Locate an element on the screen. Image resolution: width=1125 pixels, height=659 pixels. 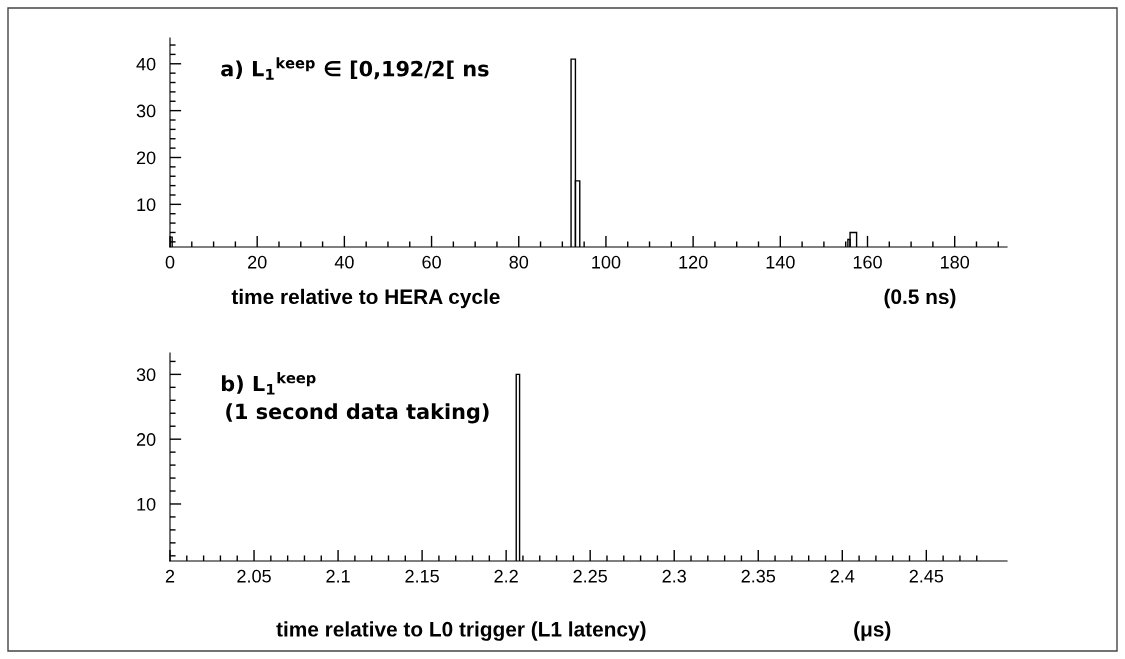
x-tick-label: 2.15 is located at coordinates (422, 576).